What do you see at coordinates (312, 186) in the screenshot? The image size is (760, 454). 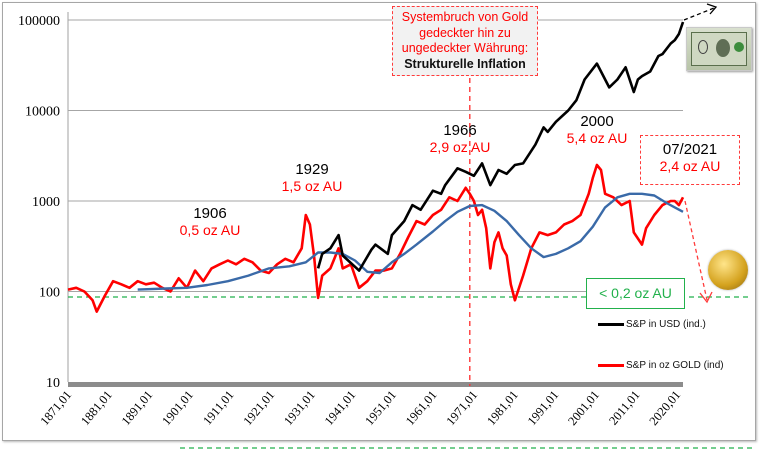 I see `annotation-value: 1,5 oz AU` at bounding box center [312, 186].